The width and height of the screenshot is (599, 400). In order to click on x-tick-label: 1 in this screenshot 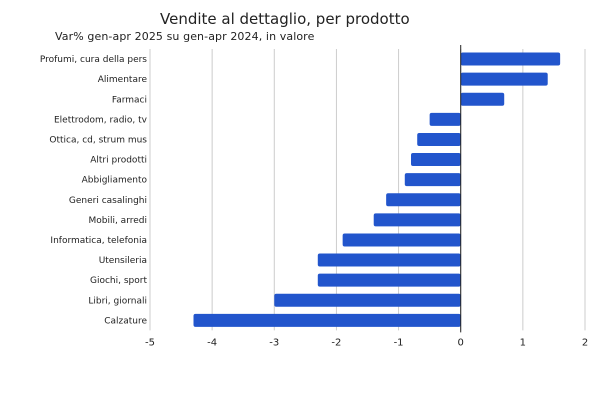, I will do `click(523, 342)`.